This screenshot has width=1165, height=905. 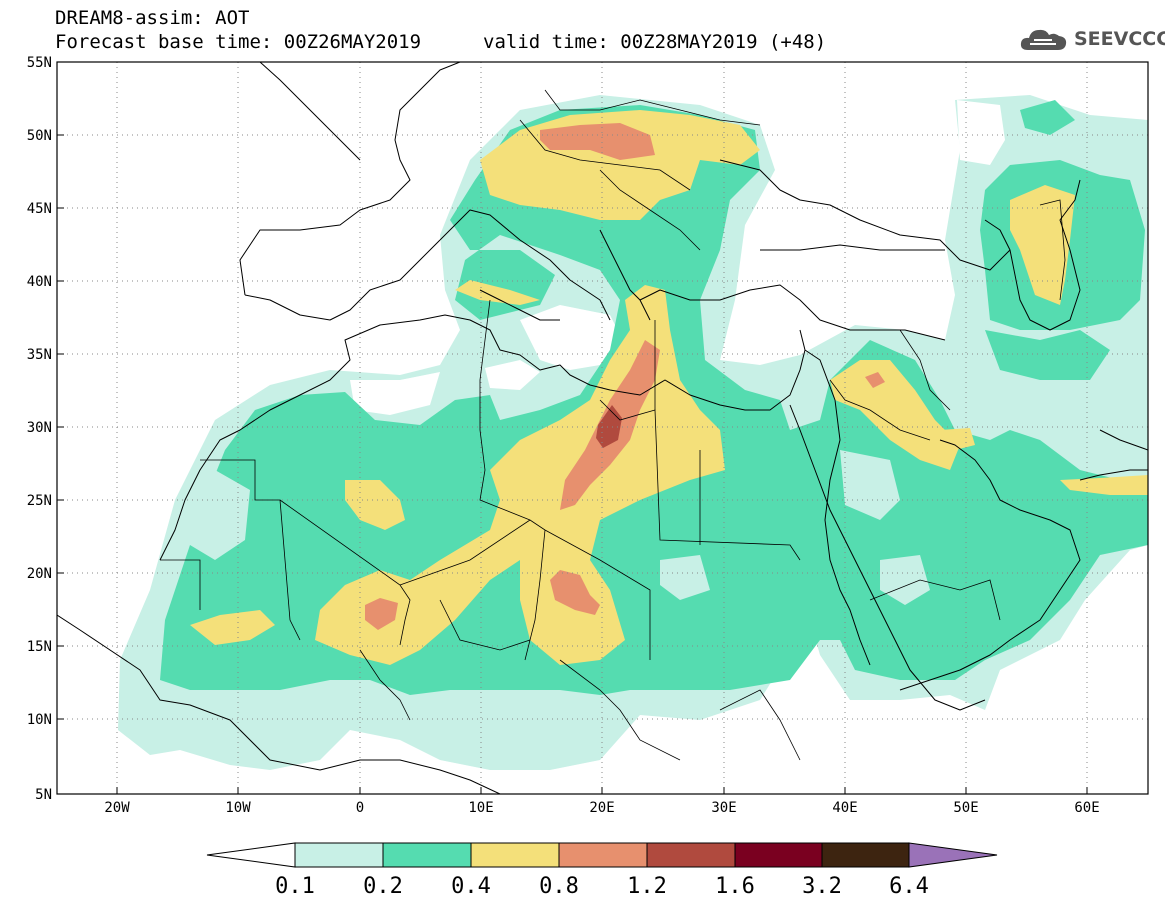 What do you see at coordinates (1119, 39) in the screenshot?
I see `logo-text: SEEVCCC` at bounding box center [1119, 39].